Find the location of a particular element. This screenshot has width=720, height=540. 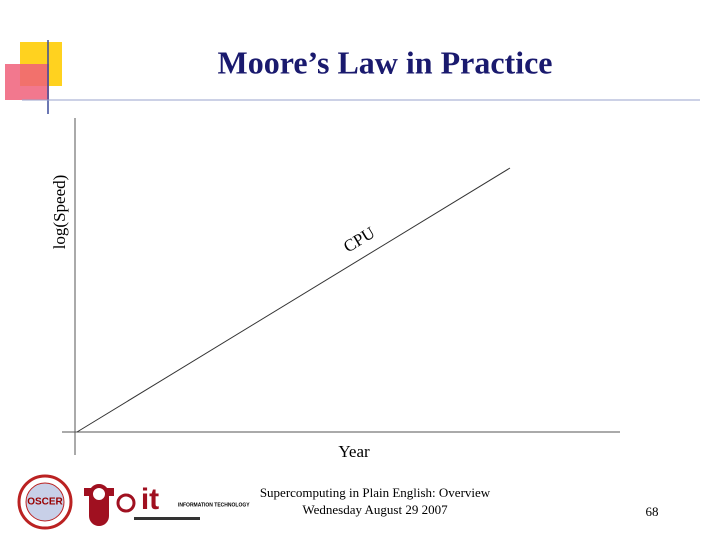

page-number: 68 is located at coordinates (652, 511).